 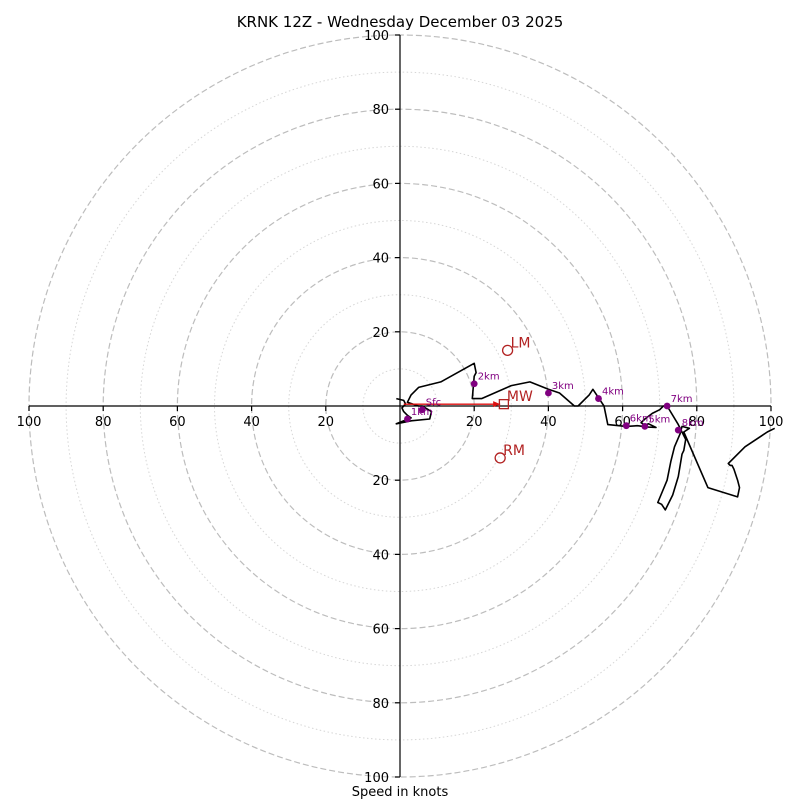 What do you see at coordinates (659, 419) in the screenshot?
I see `height-label-5km: 5km` at bounding box center [659, 419].